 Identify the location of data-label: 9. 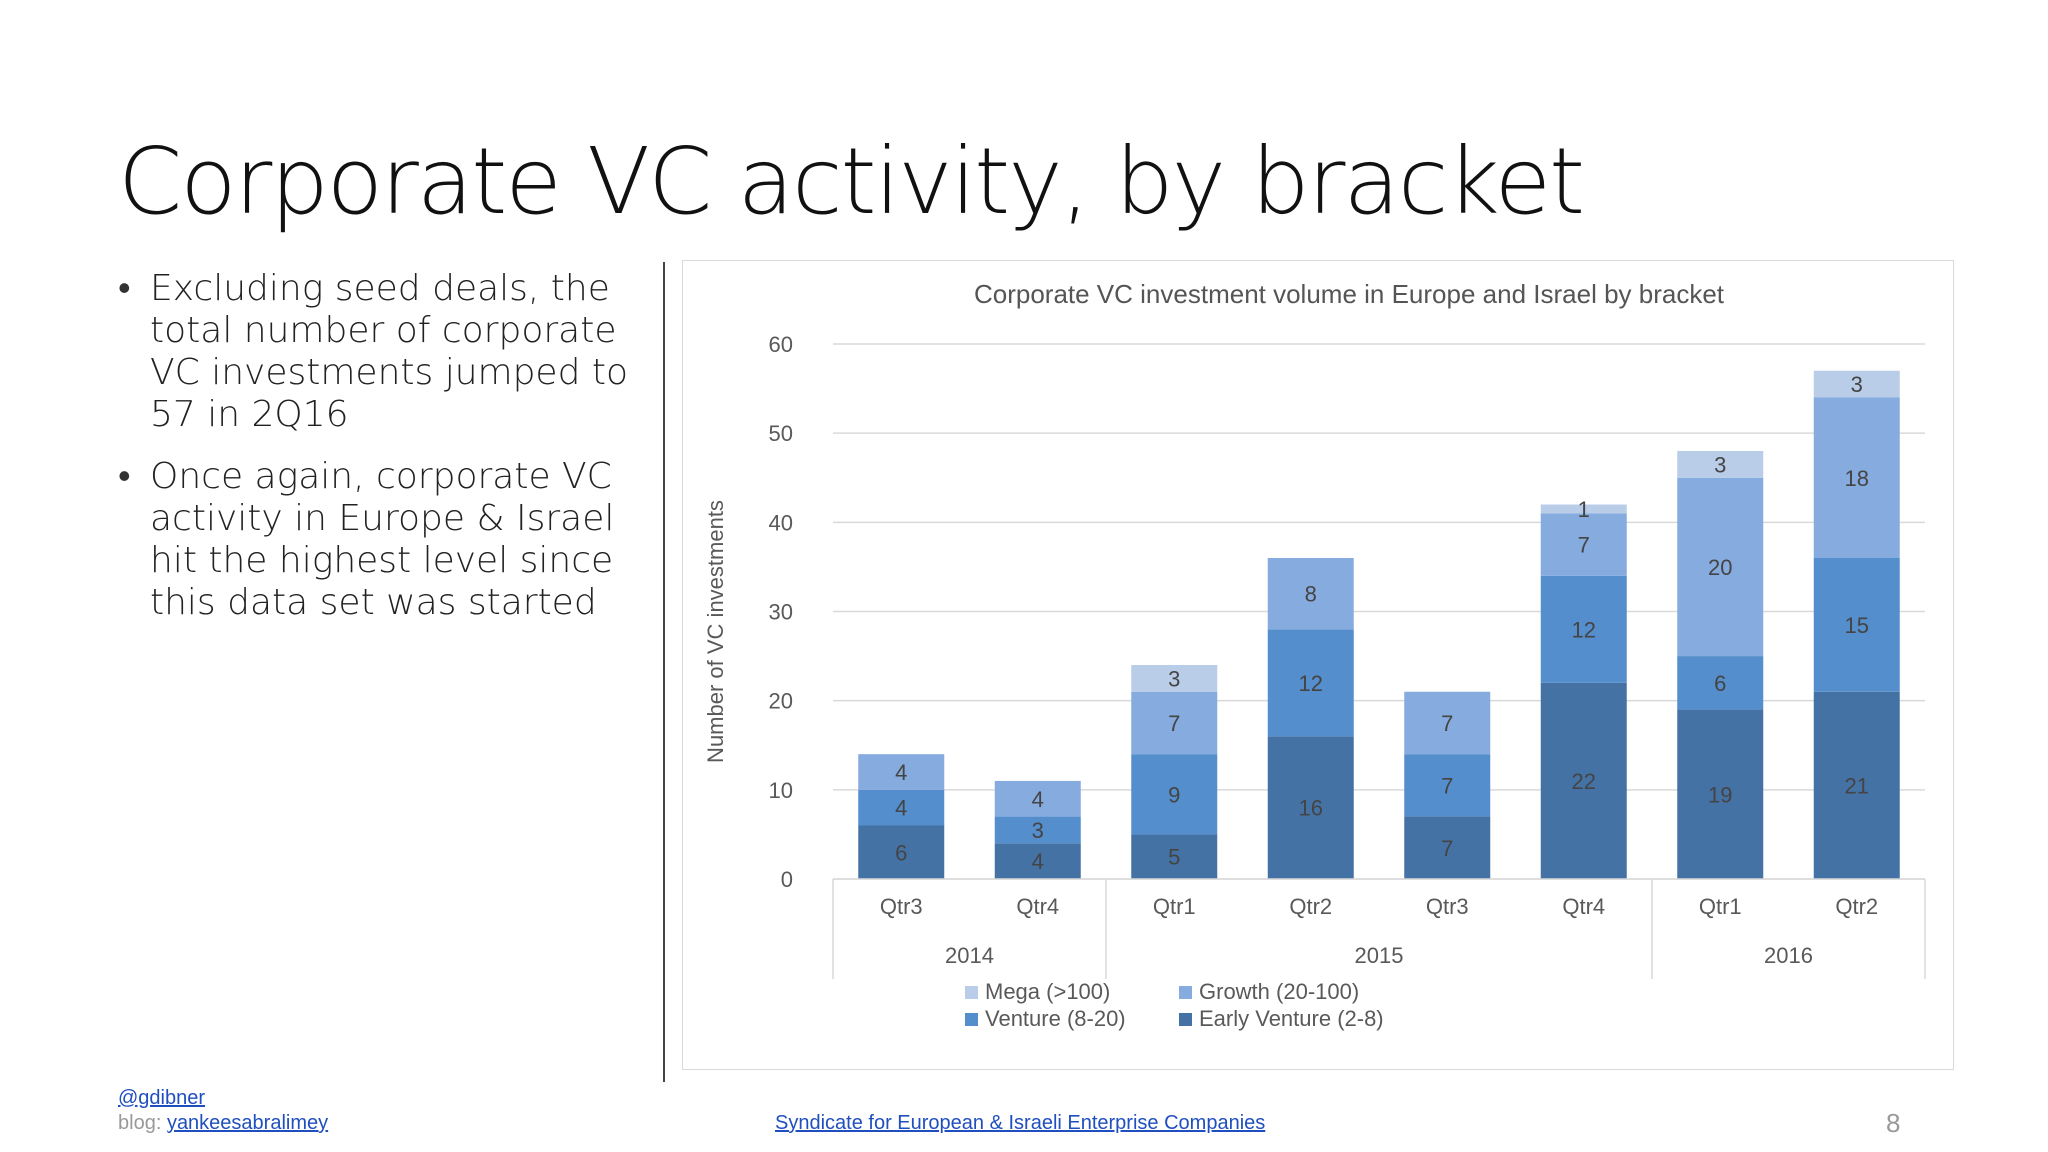
(1174, 794).